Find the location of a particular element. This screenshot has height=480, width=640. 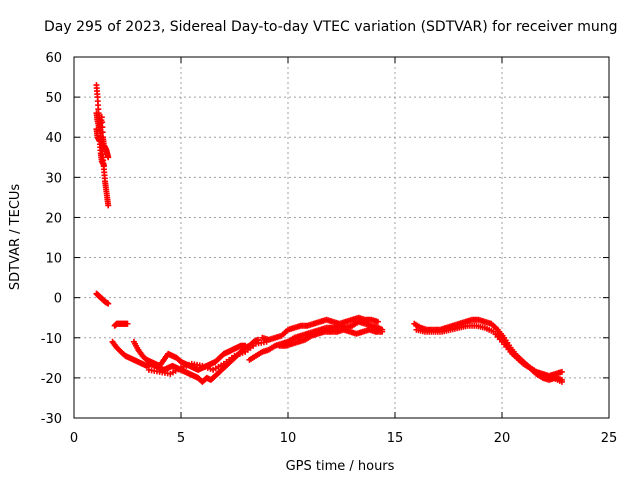

y-axis-label: SDTVAR / TECUs is located at coordinates (15, 237).